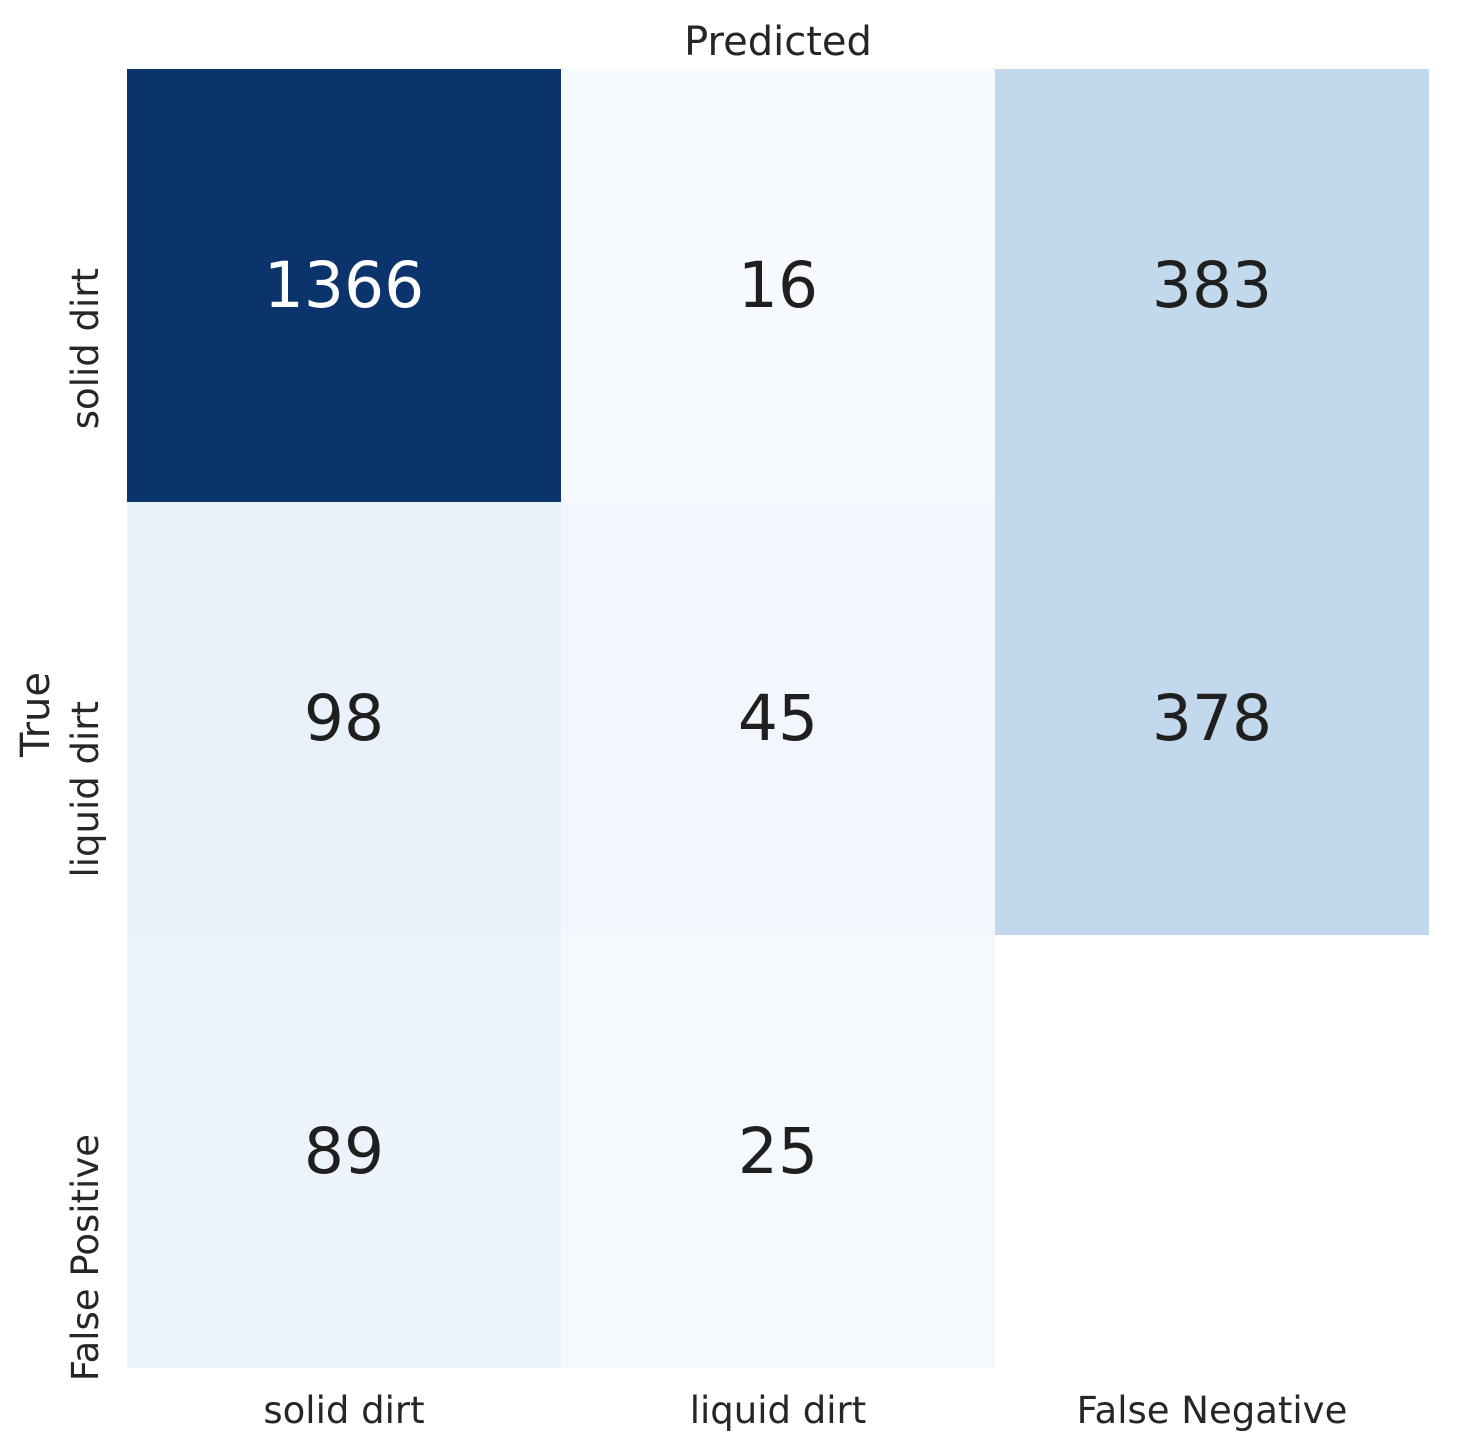 The image size is (1457, 1453). What do you see at coordinates (1212, 1410) in the screenshot?
I see `x-tick-label-2: False Negative` at bounding box center [1212, 1410].